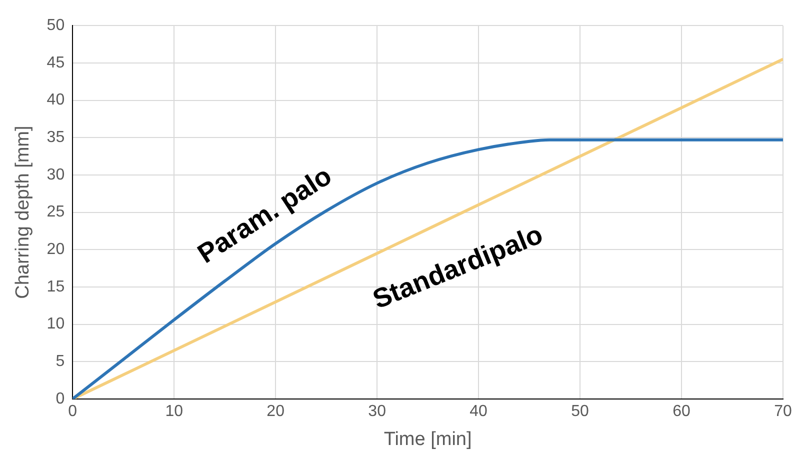 The height and width of the screenshot is (463, 803). What do you see at coordinates (55, 249) in the screenshot?
I see `y-tick-label: 20` at bounding box center [55, 249].